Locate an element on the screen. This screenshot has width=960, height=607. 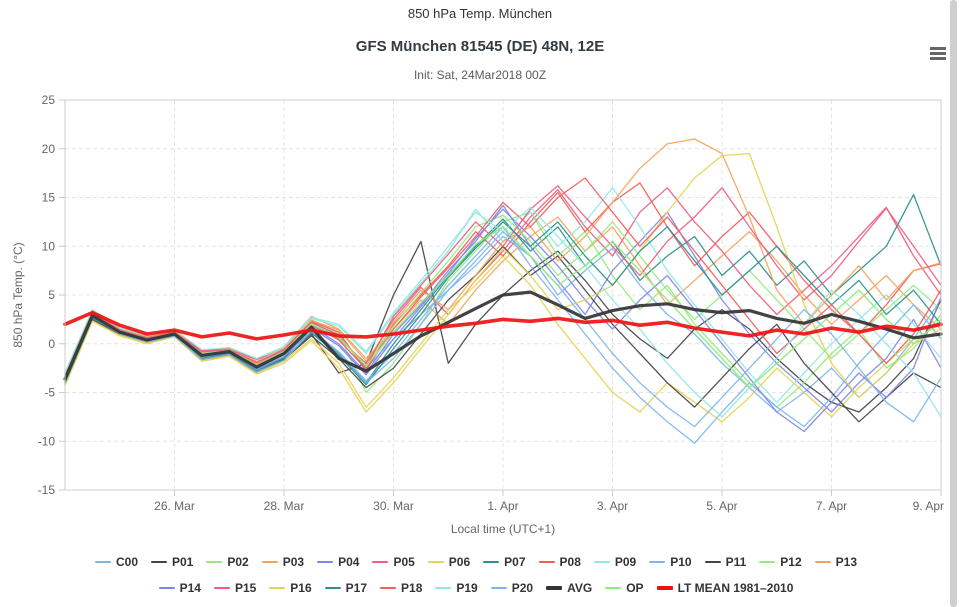
y-tick-label: 15 is located at coordinates (49, 198).